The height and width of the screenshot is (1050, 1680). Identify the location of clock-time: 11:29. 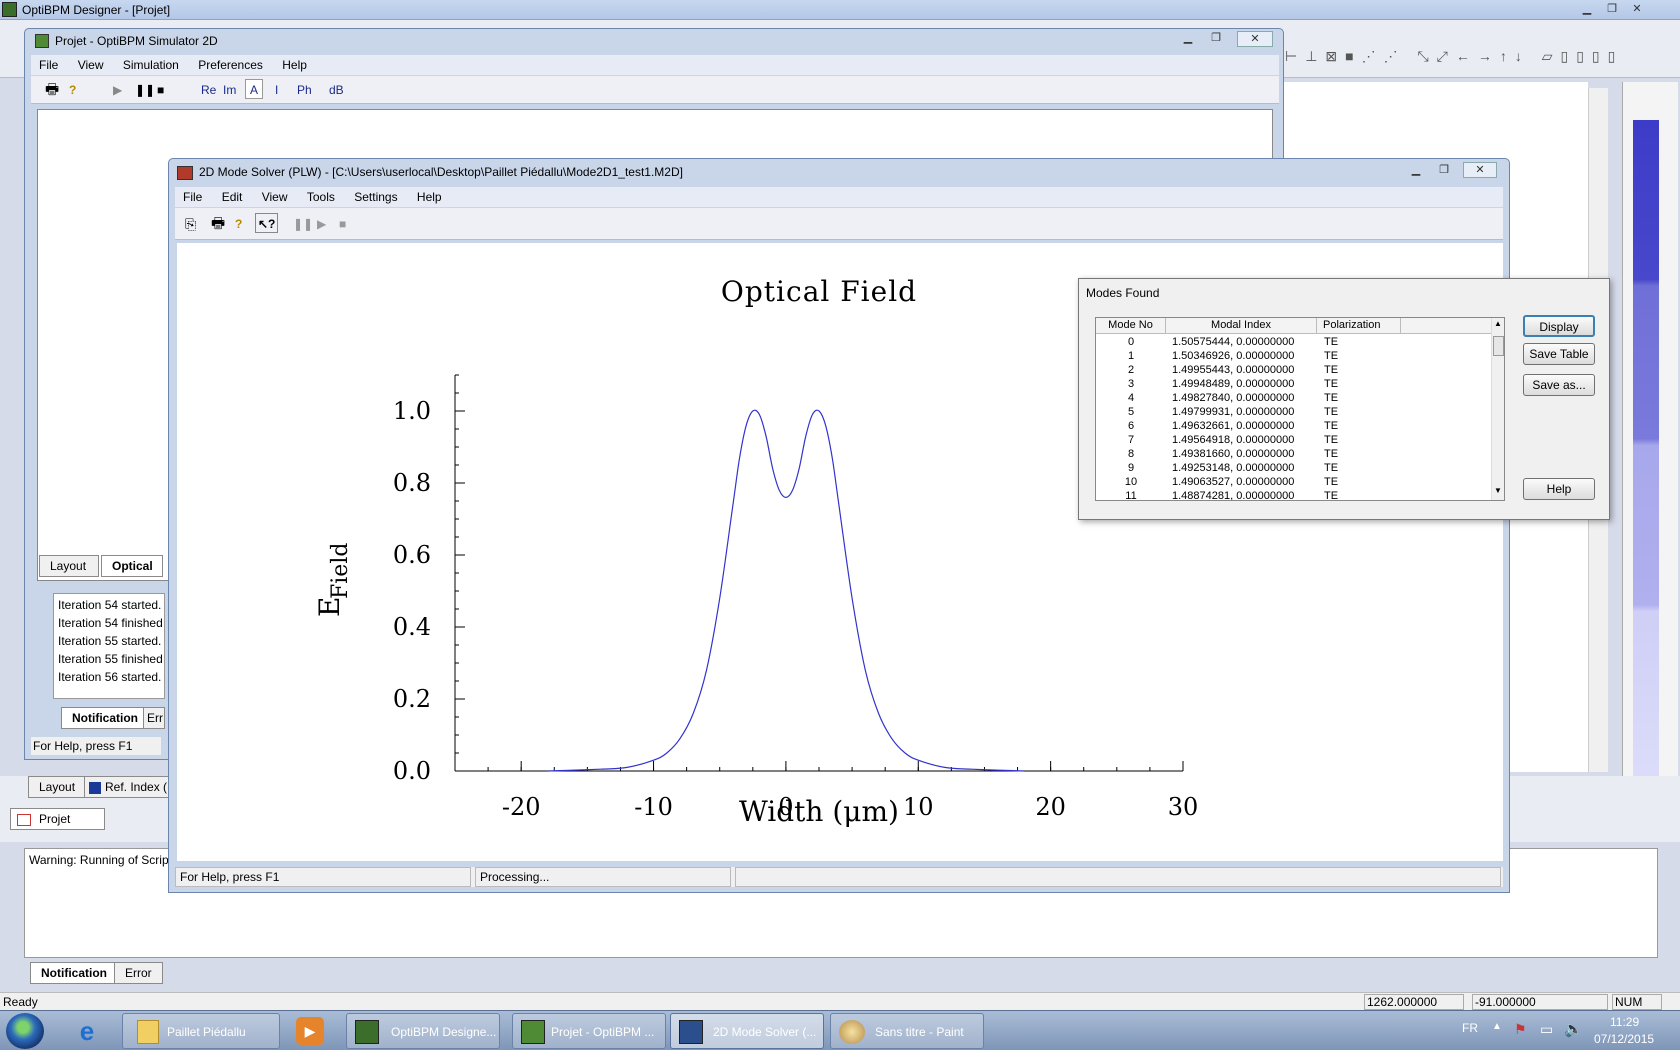
(1625, 1022).